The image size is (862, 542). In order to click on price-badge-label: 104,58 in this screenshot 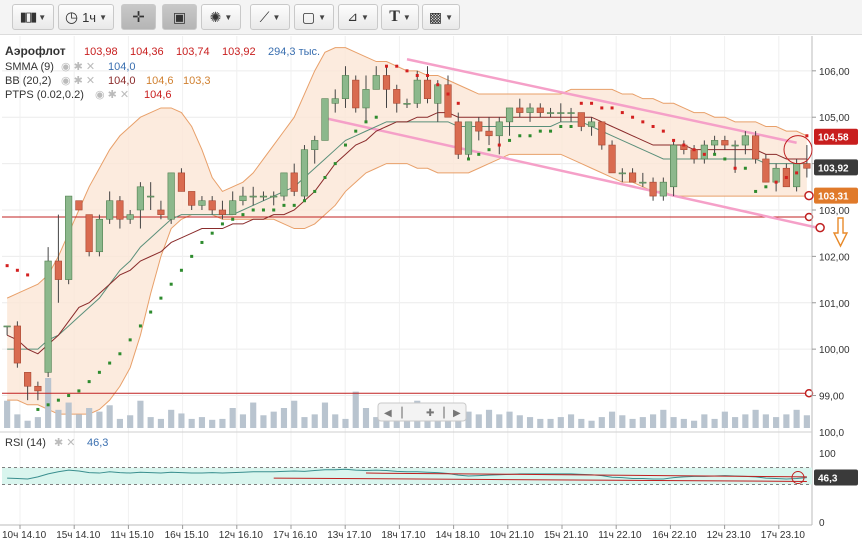, I will do `click(833, 138)`.